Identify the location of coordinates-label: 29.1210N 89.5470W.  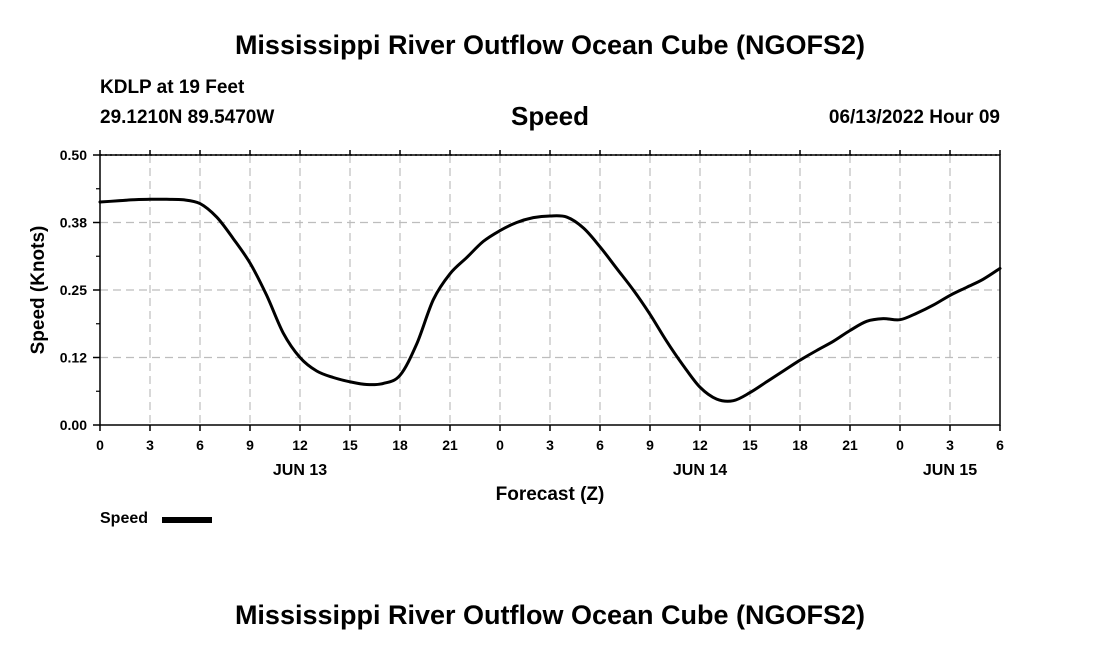
(187, 117).